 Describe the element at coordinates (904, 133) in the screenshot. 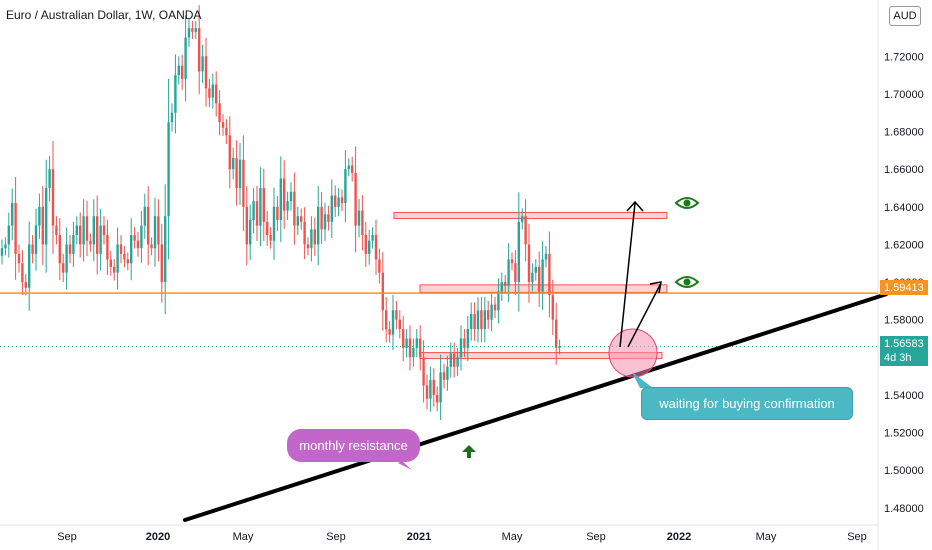

I see `price-tick-label: 1.68000` at that location.